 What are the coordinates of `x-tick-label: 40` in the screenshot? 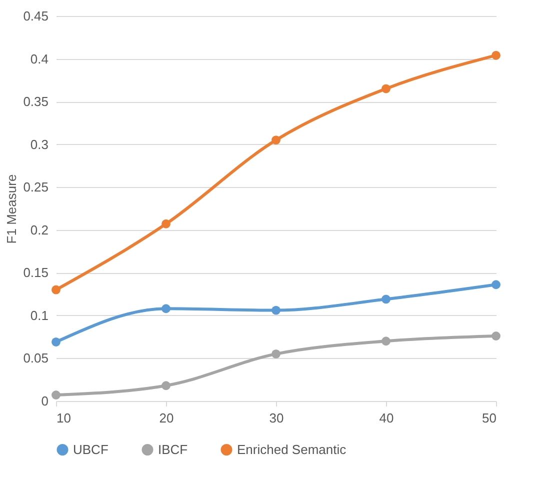 It's located at (386, 418).